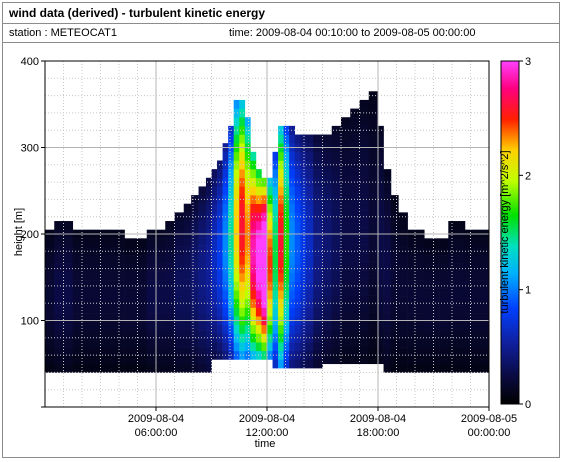 This screenshot has width=564, height=462. I want to click on y-tick-label: 100, so click(30, 322).